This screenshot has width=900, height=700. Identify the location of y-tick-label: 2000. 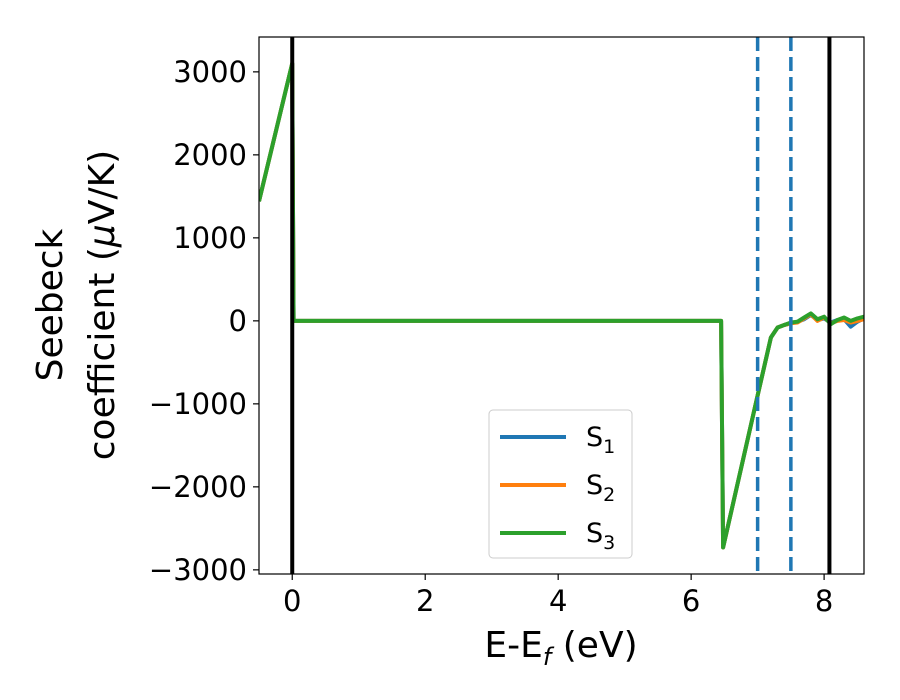
(210, 155).